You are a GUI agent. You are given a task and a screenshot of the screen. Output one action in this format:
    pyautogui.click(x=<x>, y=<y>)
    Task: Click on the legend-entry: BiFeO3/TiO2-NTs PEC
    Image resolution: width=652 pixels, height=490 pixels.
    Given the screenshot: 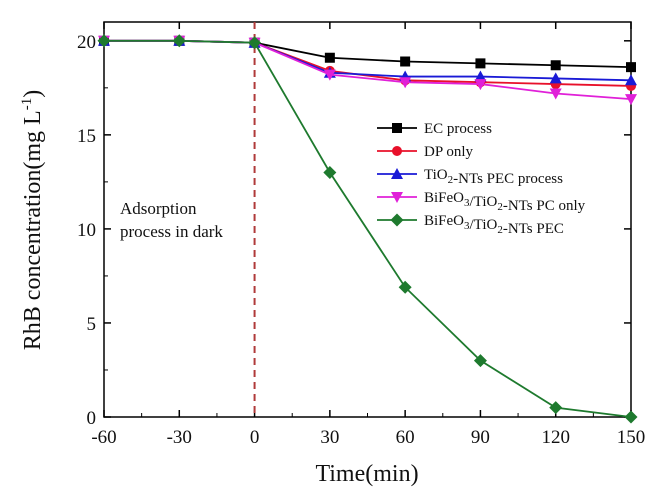 What is the action you would take?
    pyautogui.click(x=470, y=225)
    